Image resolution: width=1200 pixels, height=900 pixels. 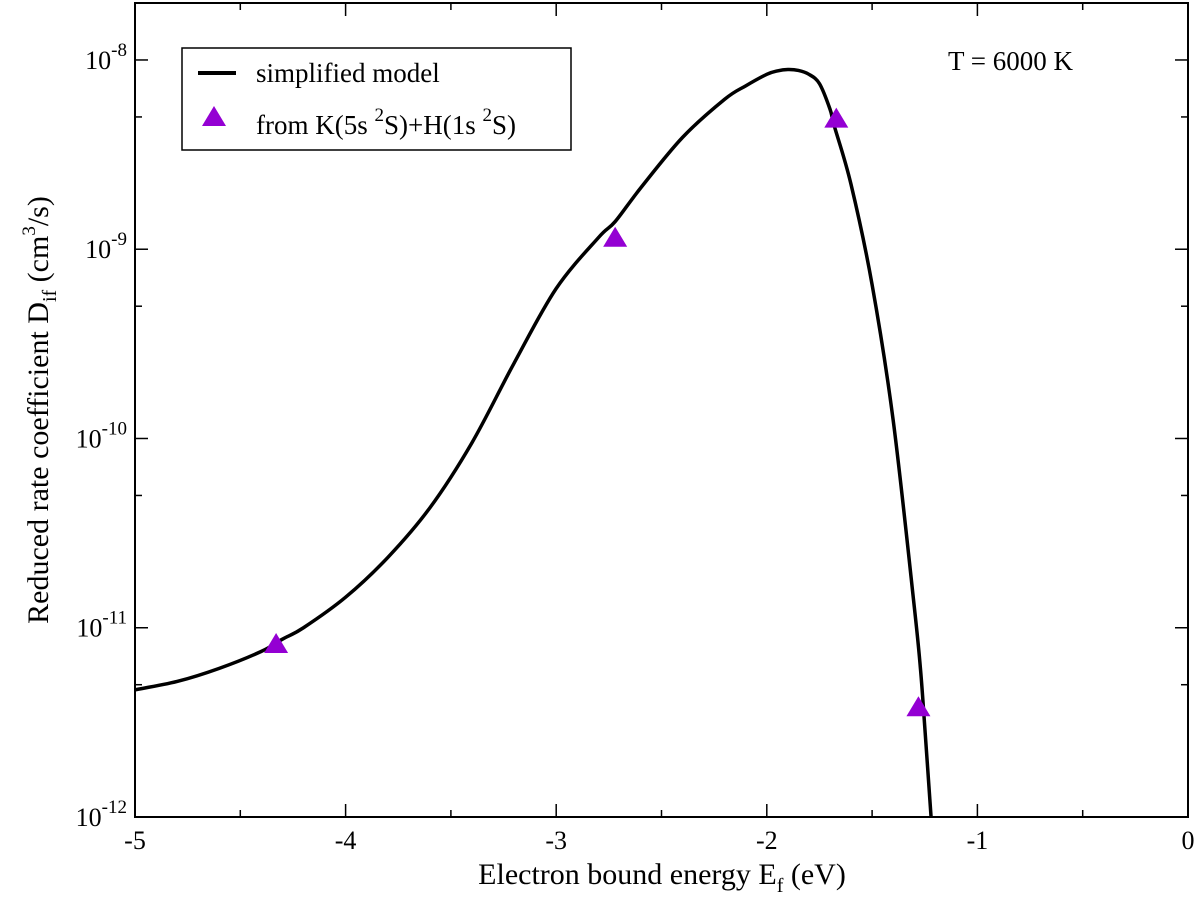 I want to click on legend-box, so click(x=376, y=99).